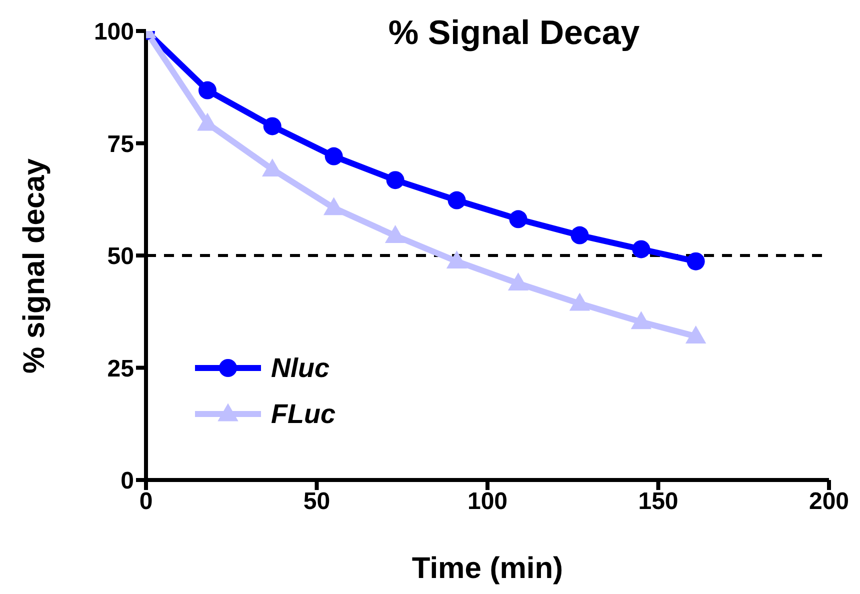  Describe the element at coordinates (34, 266) in the screenshot. I see `y-axis-title: % signal decay` at that location.